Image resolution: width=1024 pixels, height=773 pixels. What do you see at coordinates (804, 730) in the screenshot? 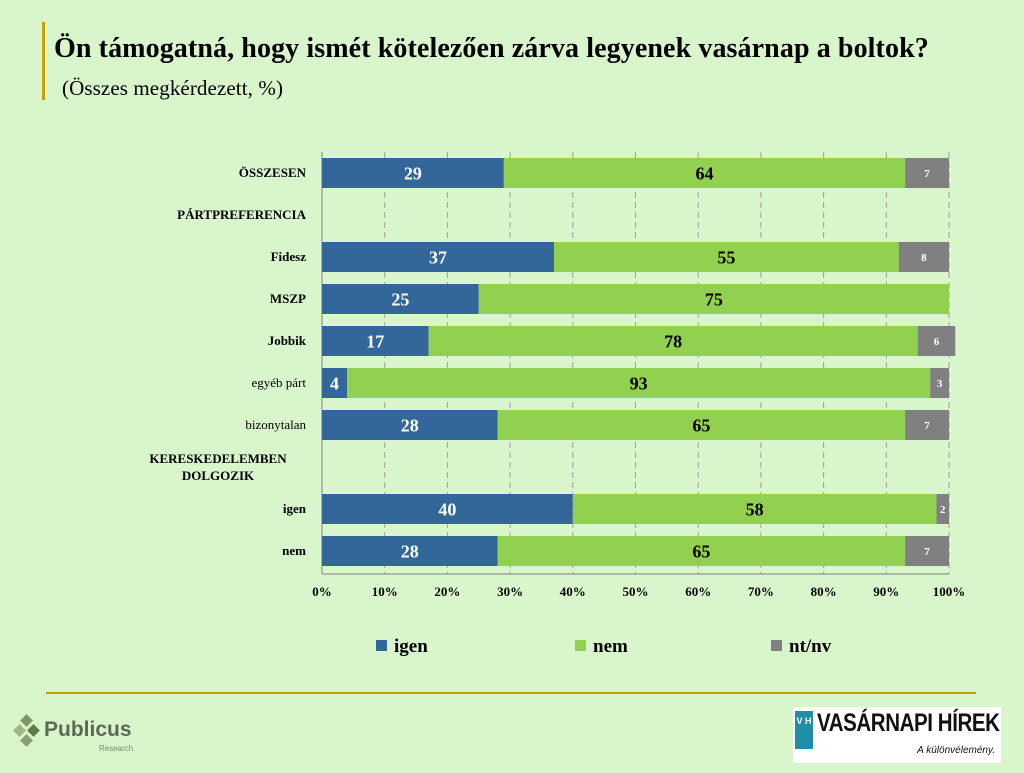
I see `vh-mark-icon: V H` at bounding box center [804, 730].